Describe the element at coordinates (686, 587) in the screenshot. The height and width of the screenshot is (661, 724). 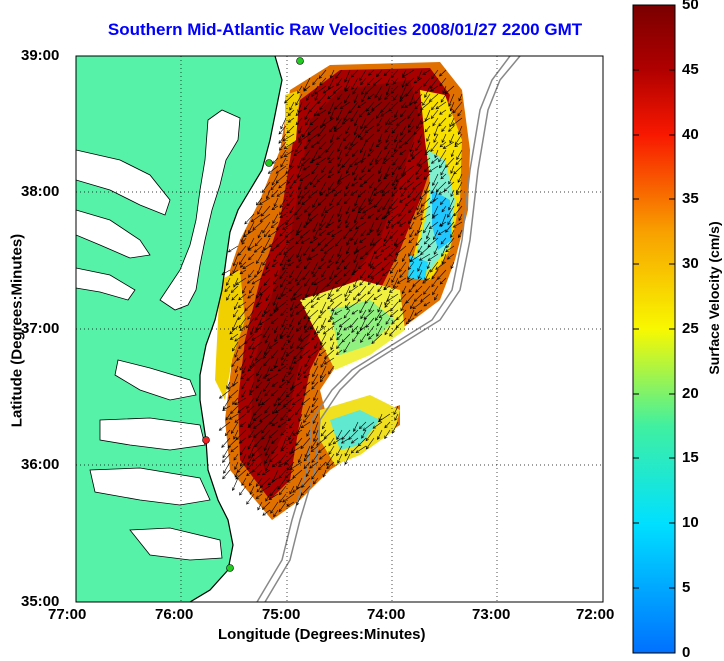
I see `colorbar-tick-label: 5` at that location.